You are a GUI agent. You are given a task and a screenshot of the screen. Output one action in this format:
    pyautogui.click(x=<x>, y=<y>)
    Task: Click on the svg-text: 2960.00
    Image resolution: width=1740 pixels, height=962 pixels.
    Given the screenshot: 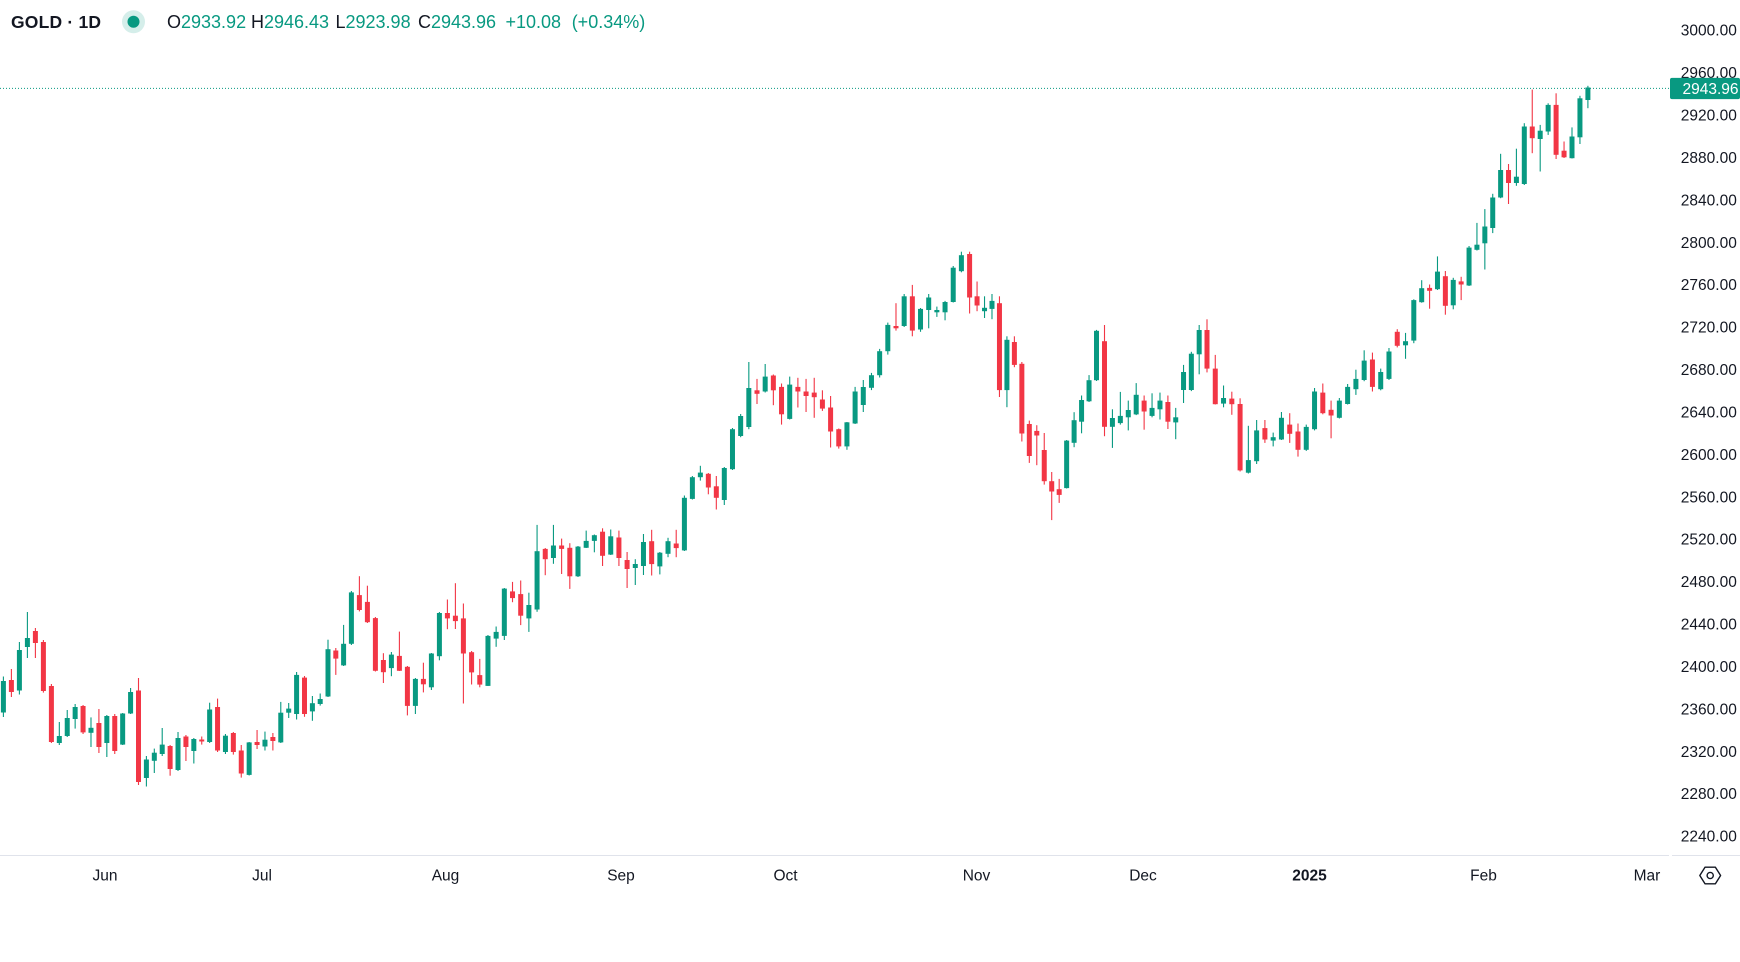 What is the action you would take?
    pyautogui.click(x=1709, y=73)
    